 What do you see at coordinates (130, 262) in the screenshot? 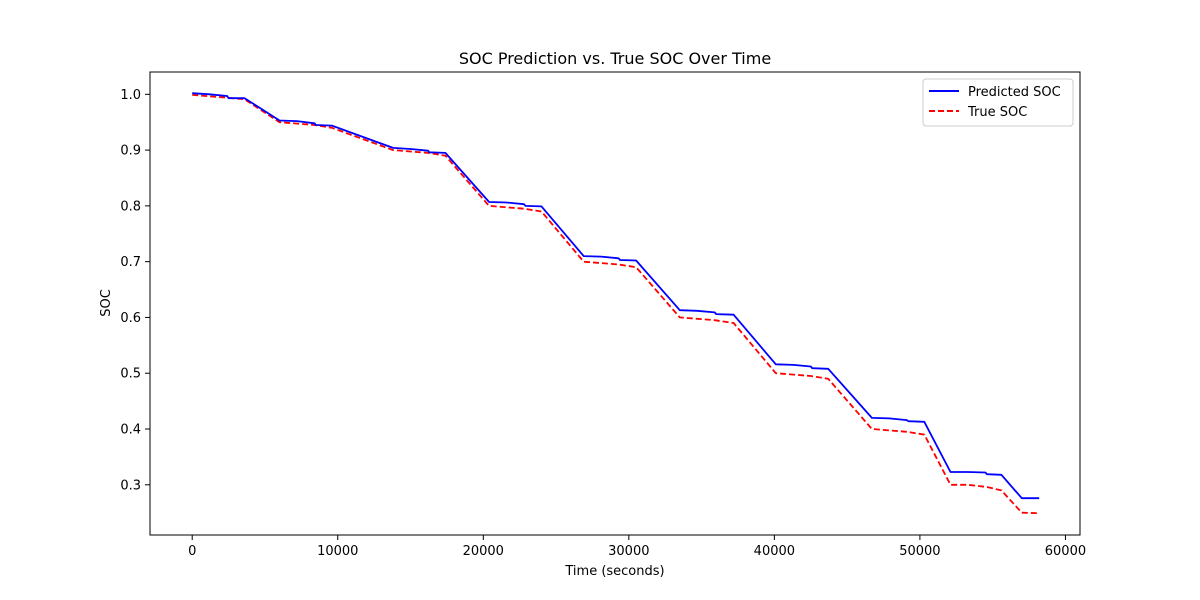
I see `y-tick-label: 0.7` at bounding box center [130, 262].